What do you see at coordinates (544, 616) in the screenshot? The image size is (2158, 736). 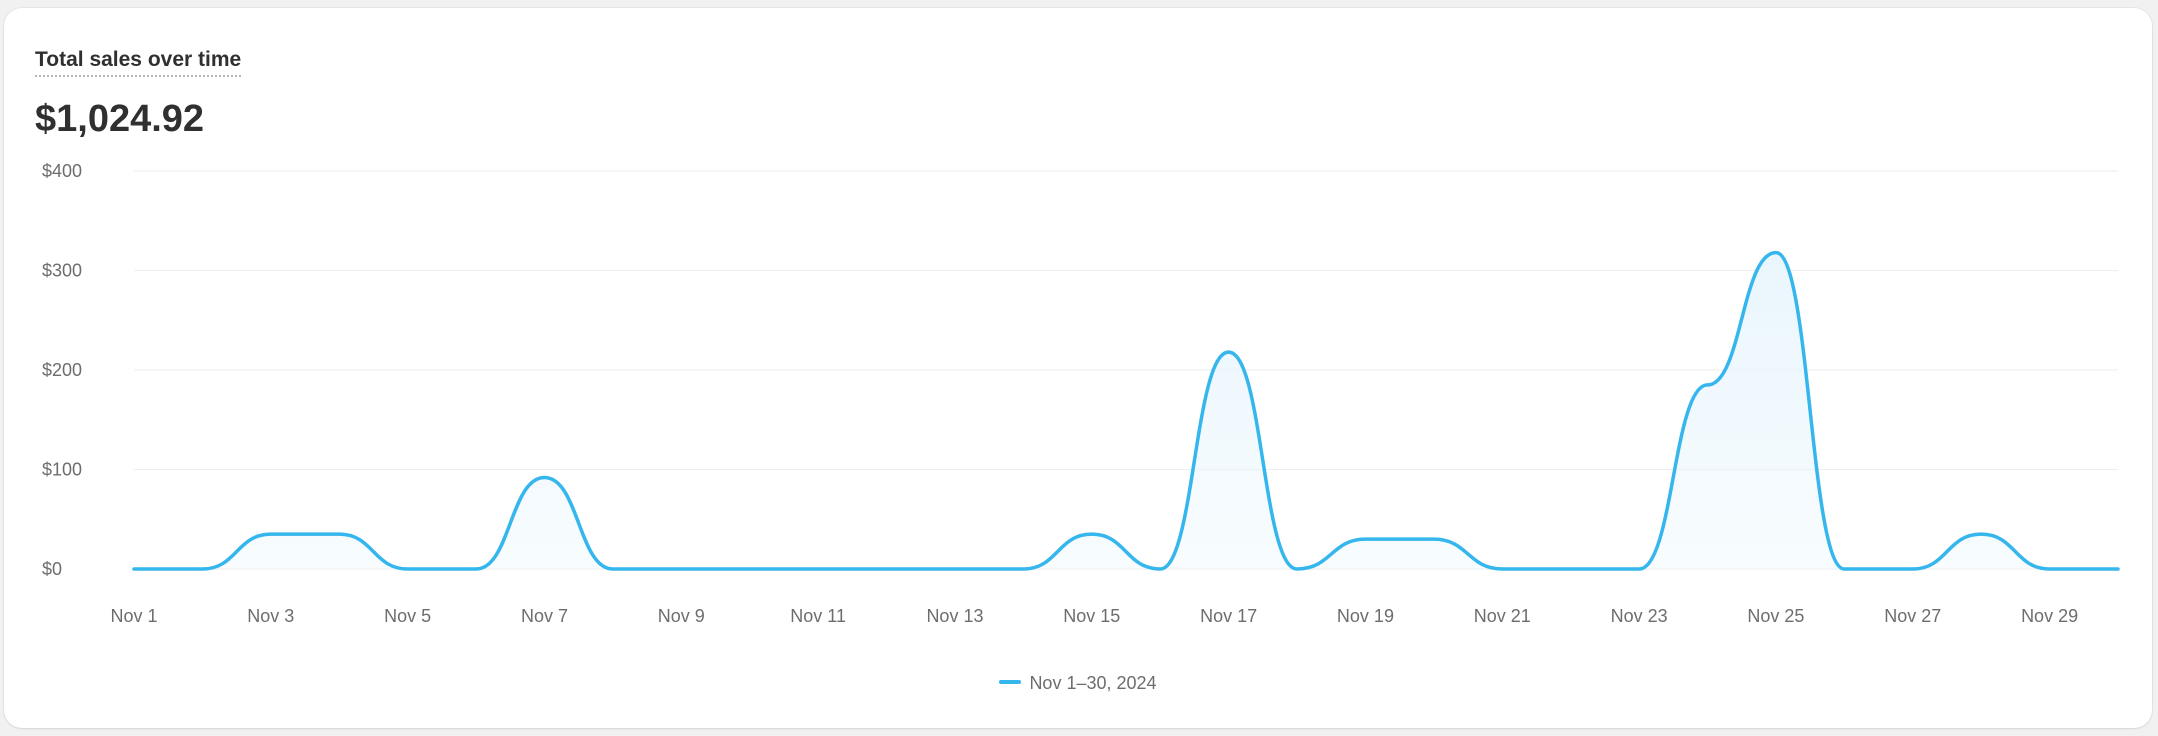 I see `x-tick-label: Nov 7` at bounding box center [544, 616].